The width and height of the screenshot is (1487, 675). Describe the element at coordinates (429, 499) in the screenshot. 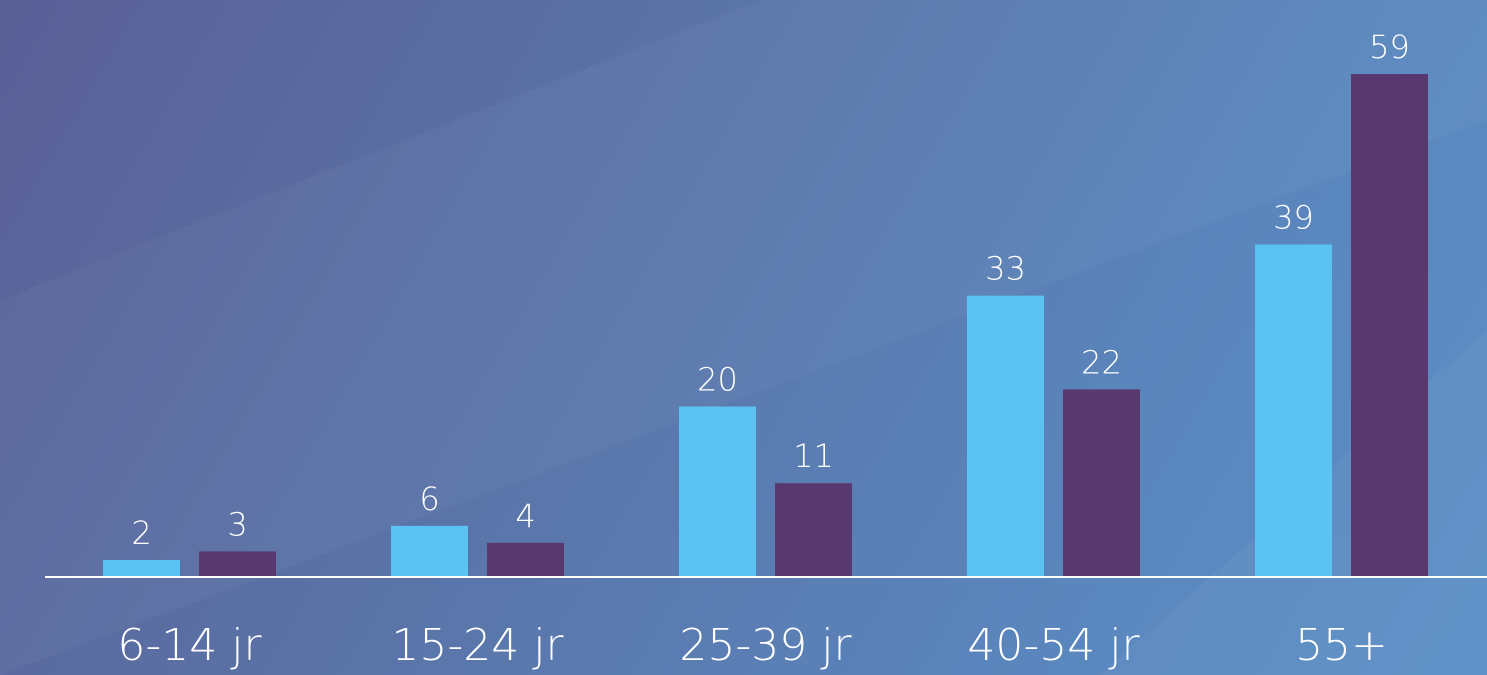

I see `data-label-series1-2: 6` at that location.